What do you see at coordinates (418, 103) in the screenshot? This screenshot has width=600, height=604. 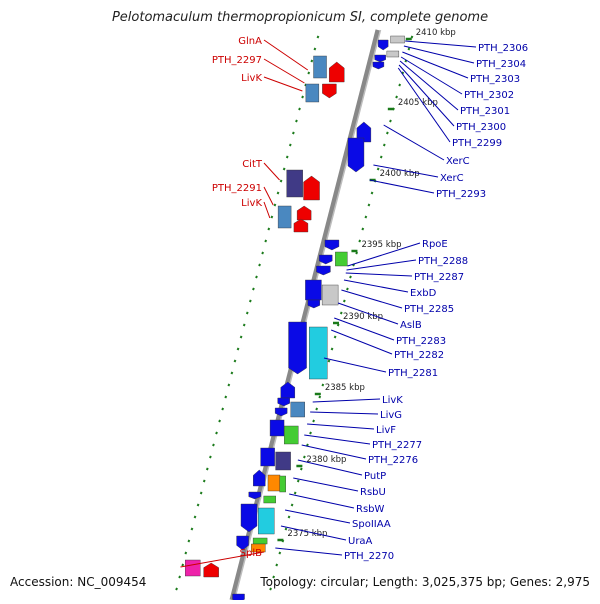 I see `scale-label: 2405 kbp` at bounding box center [418, 103].